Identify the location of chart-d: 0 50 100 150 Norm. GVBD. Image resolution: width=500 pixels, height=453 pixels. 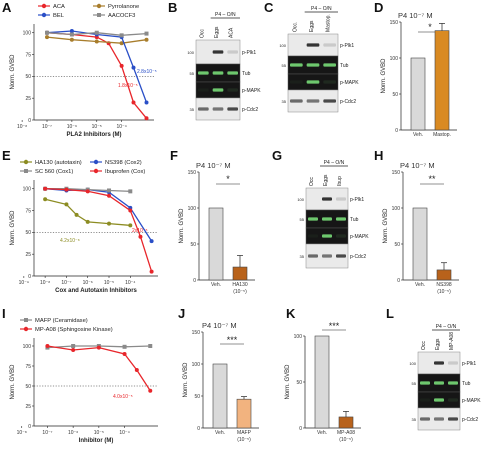
(419, 77).